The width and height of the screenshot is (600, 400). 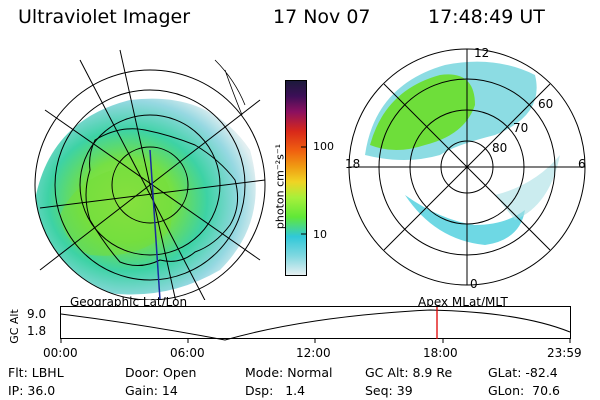 What do you see at coordinates (474, 284) in the screenshot?
I see `mlt-label-0: 0` at bounding box center [474, 284].